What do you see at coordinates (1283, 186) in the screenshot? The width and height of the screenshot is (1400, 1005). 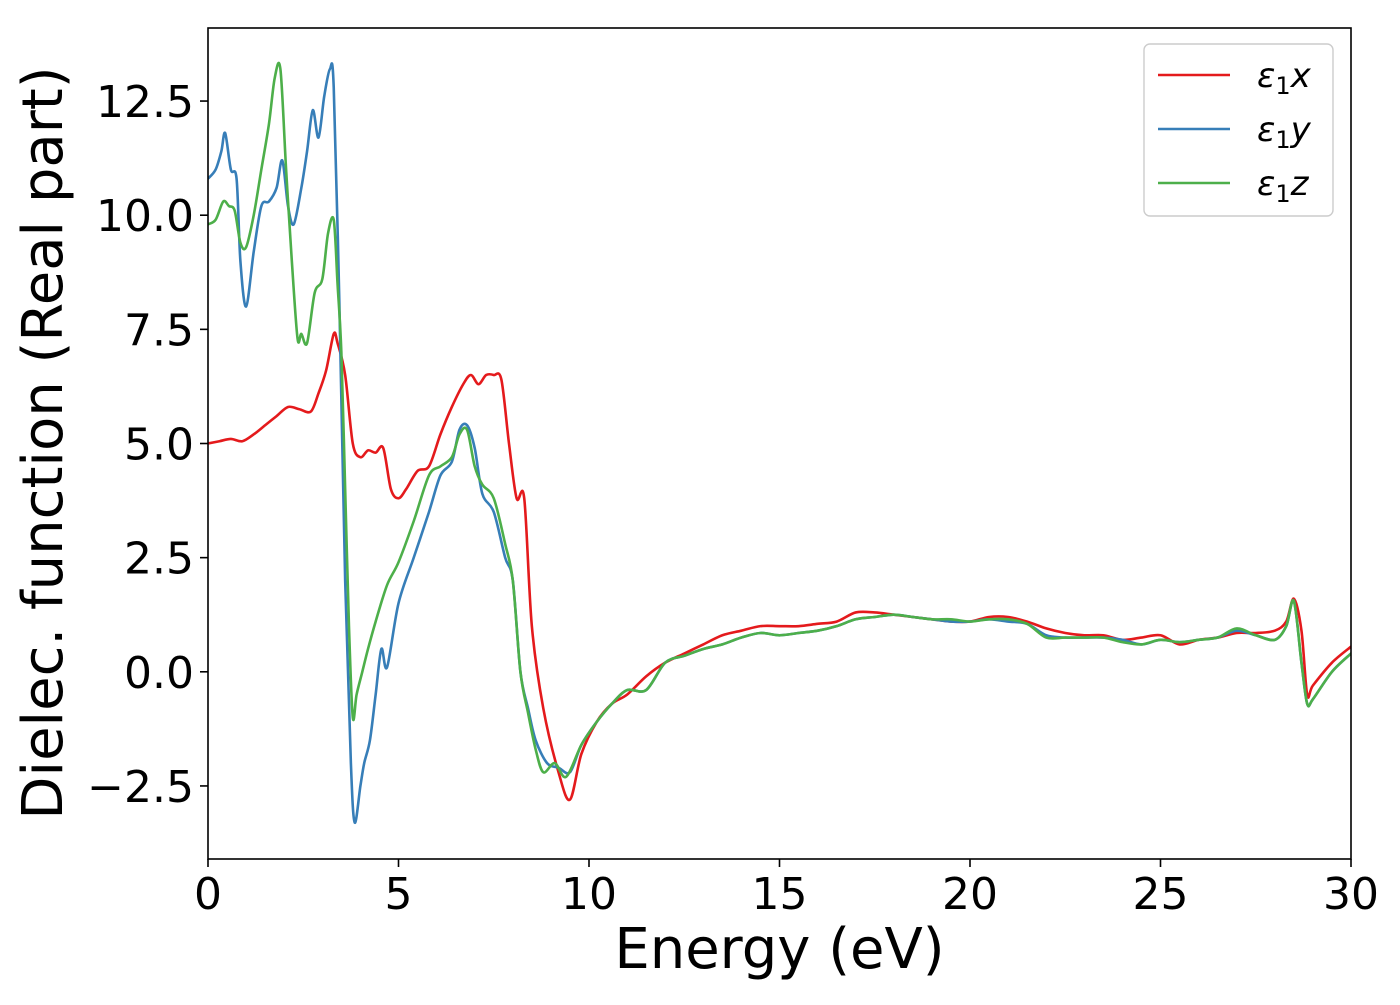 I see `legend-label-3: ε1z` at bounding box center [1283, 186].